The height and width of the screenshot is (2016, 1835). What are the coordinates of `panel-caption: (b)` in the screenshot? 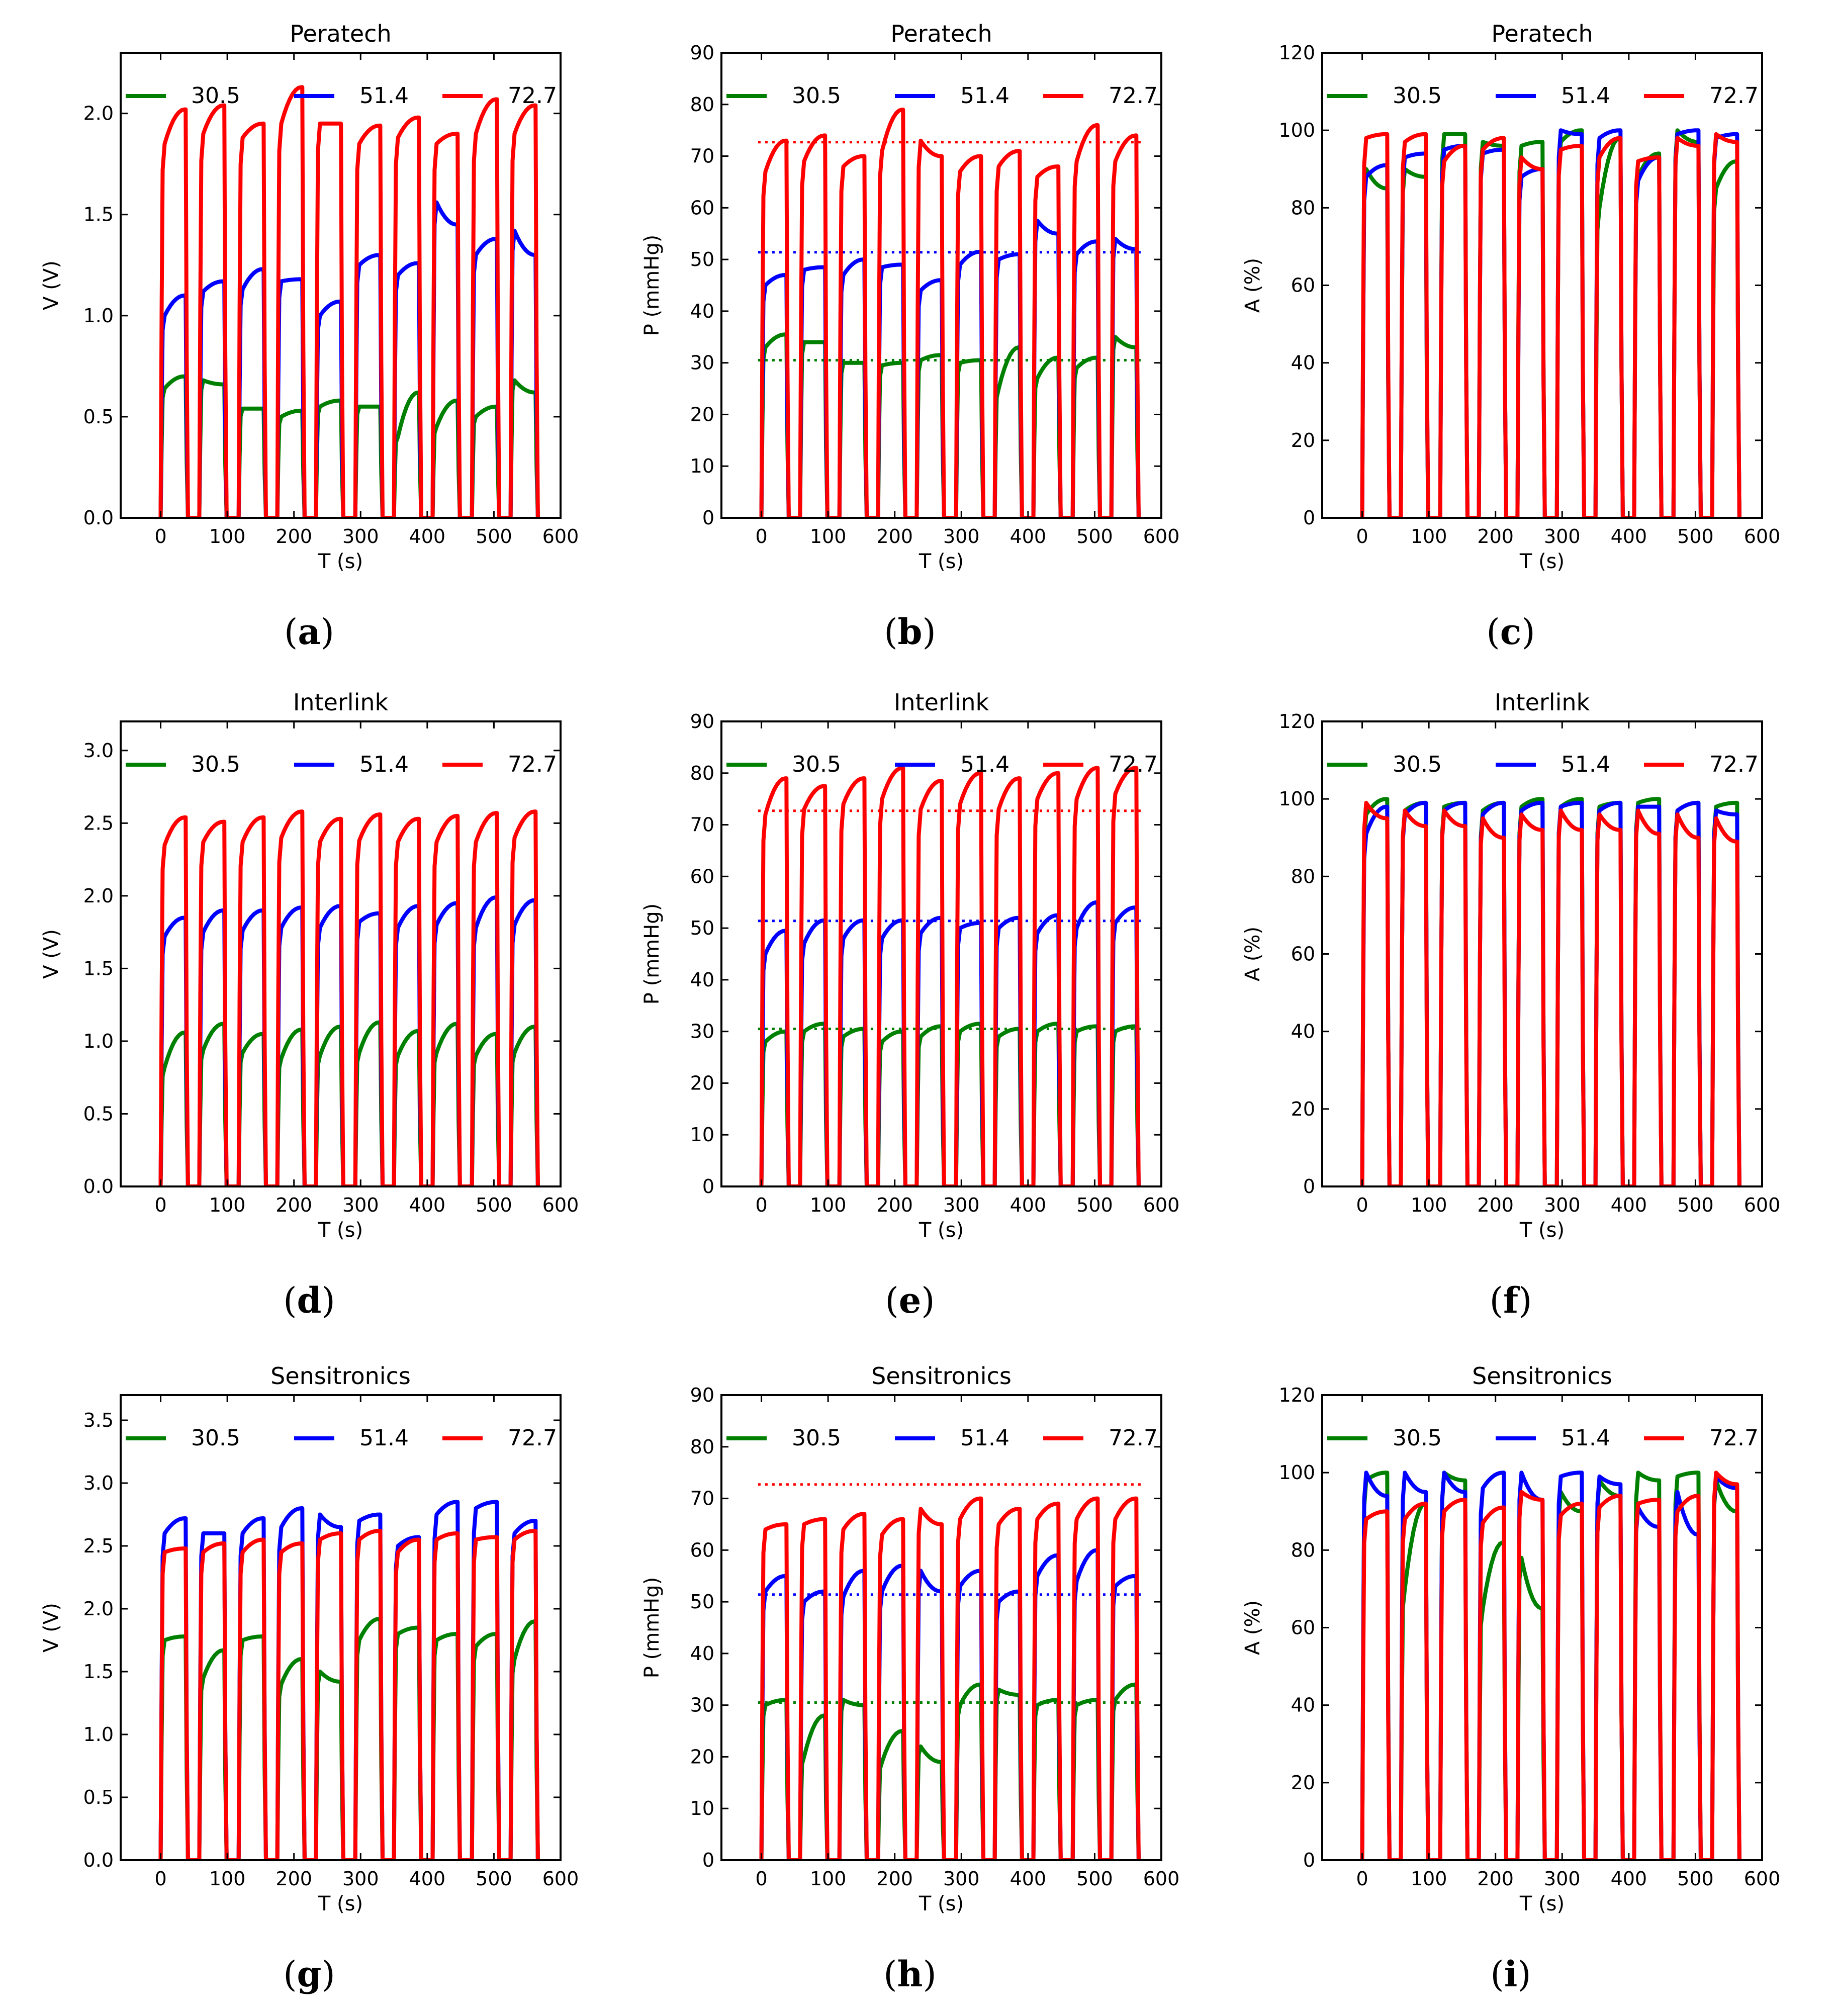 It's located at (910, 632).